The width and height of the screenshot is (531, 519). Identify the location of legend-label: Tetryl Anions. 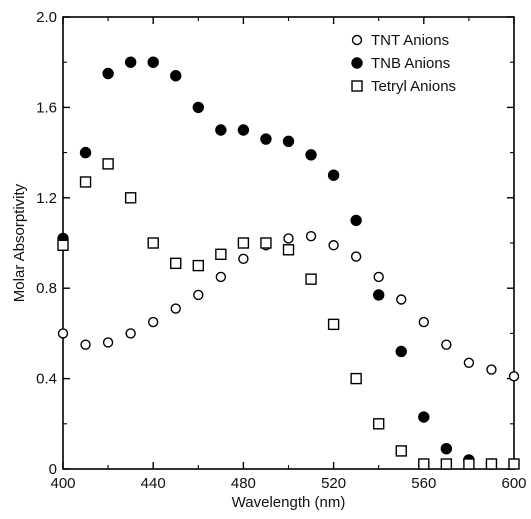
(413, 86).